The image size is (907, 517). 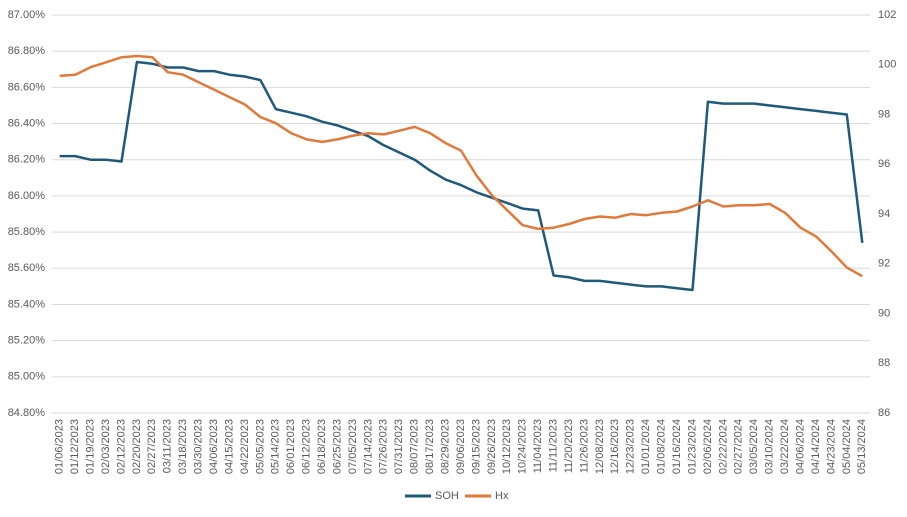 What do you see at coordinates (800, 446) in the screenshot?
I see `x-tick-label: 04/06/2024` at bounding box center [800, 446].